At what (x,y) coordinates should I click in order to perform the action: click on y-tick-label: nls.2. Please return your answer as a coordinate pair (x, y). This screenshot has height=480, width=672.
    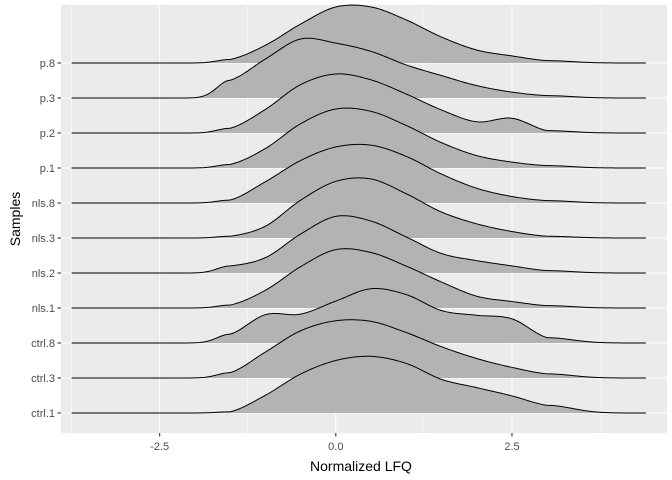
    Looking at the image, I should click on (43, 274).